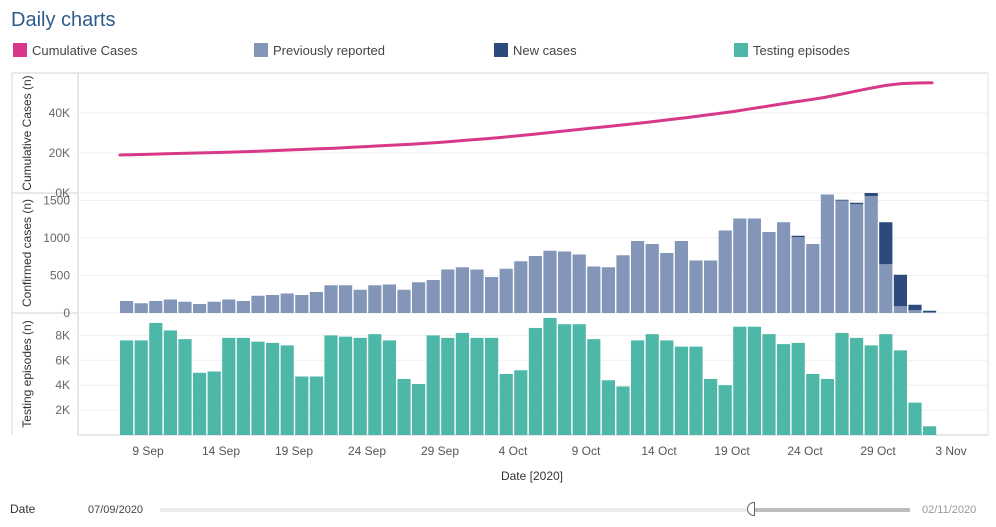 This screenshot has height=527, width=996. I want to click on date-slider-range, so click(831, 510).